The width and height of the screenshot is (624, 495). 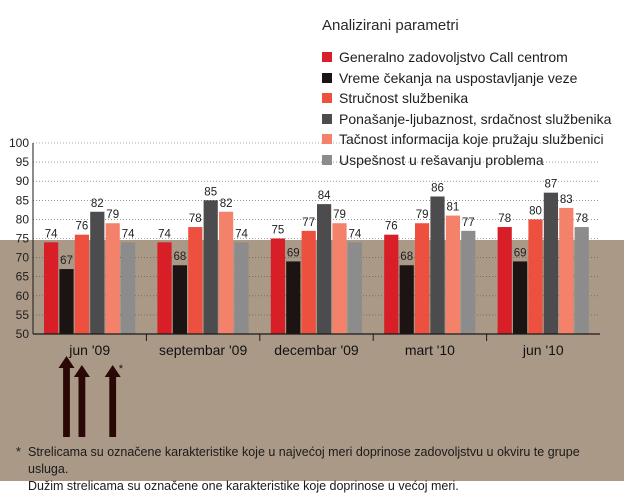 I want to click on legend-item: Vreme čekanja na uspostavljanje veze, so click(x=466, y=78).